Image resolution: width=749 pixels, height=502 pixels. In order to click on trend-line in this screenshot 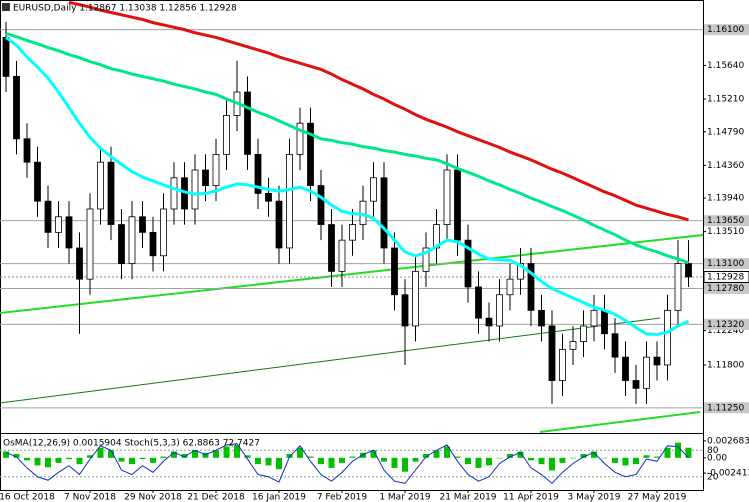, I will do `click(620, 422)`.